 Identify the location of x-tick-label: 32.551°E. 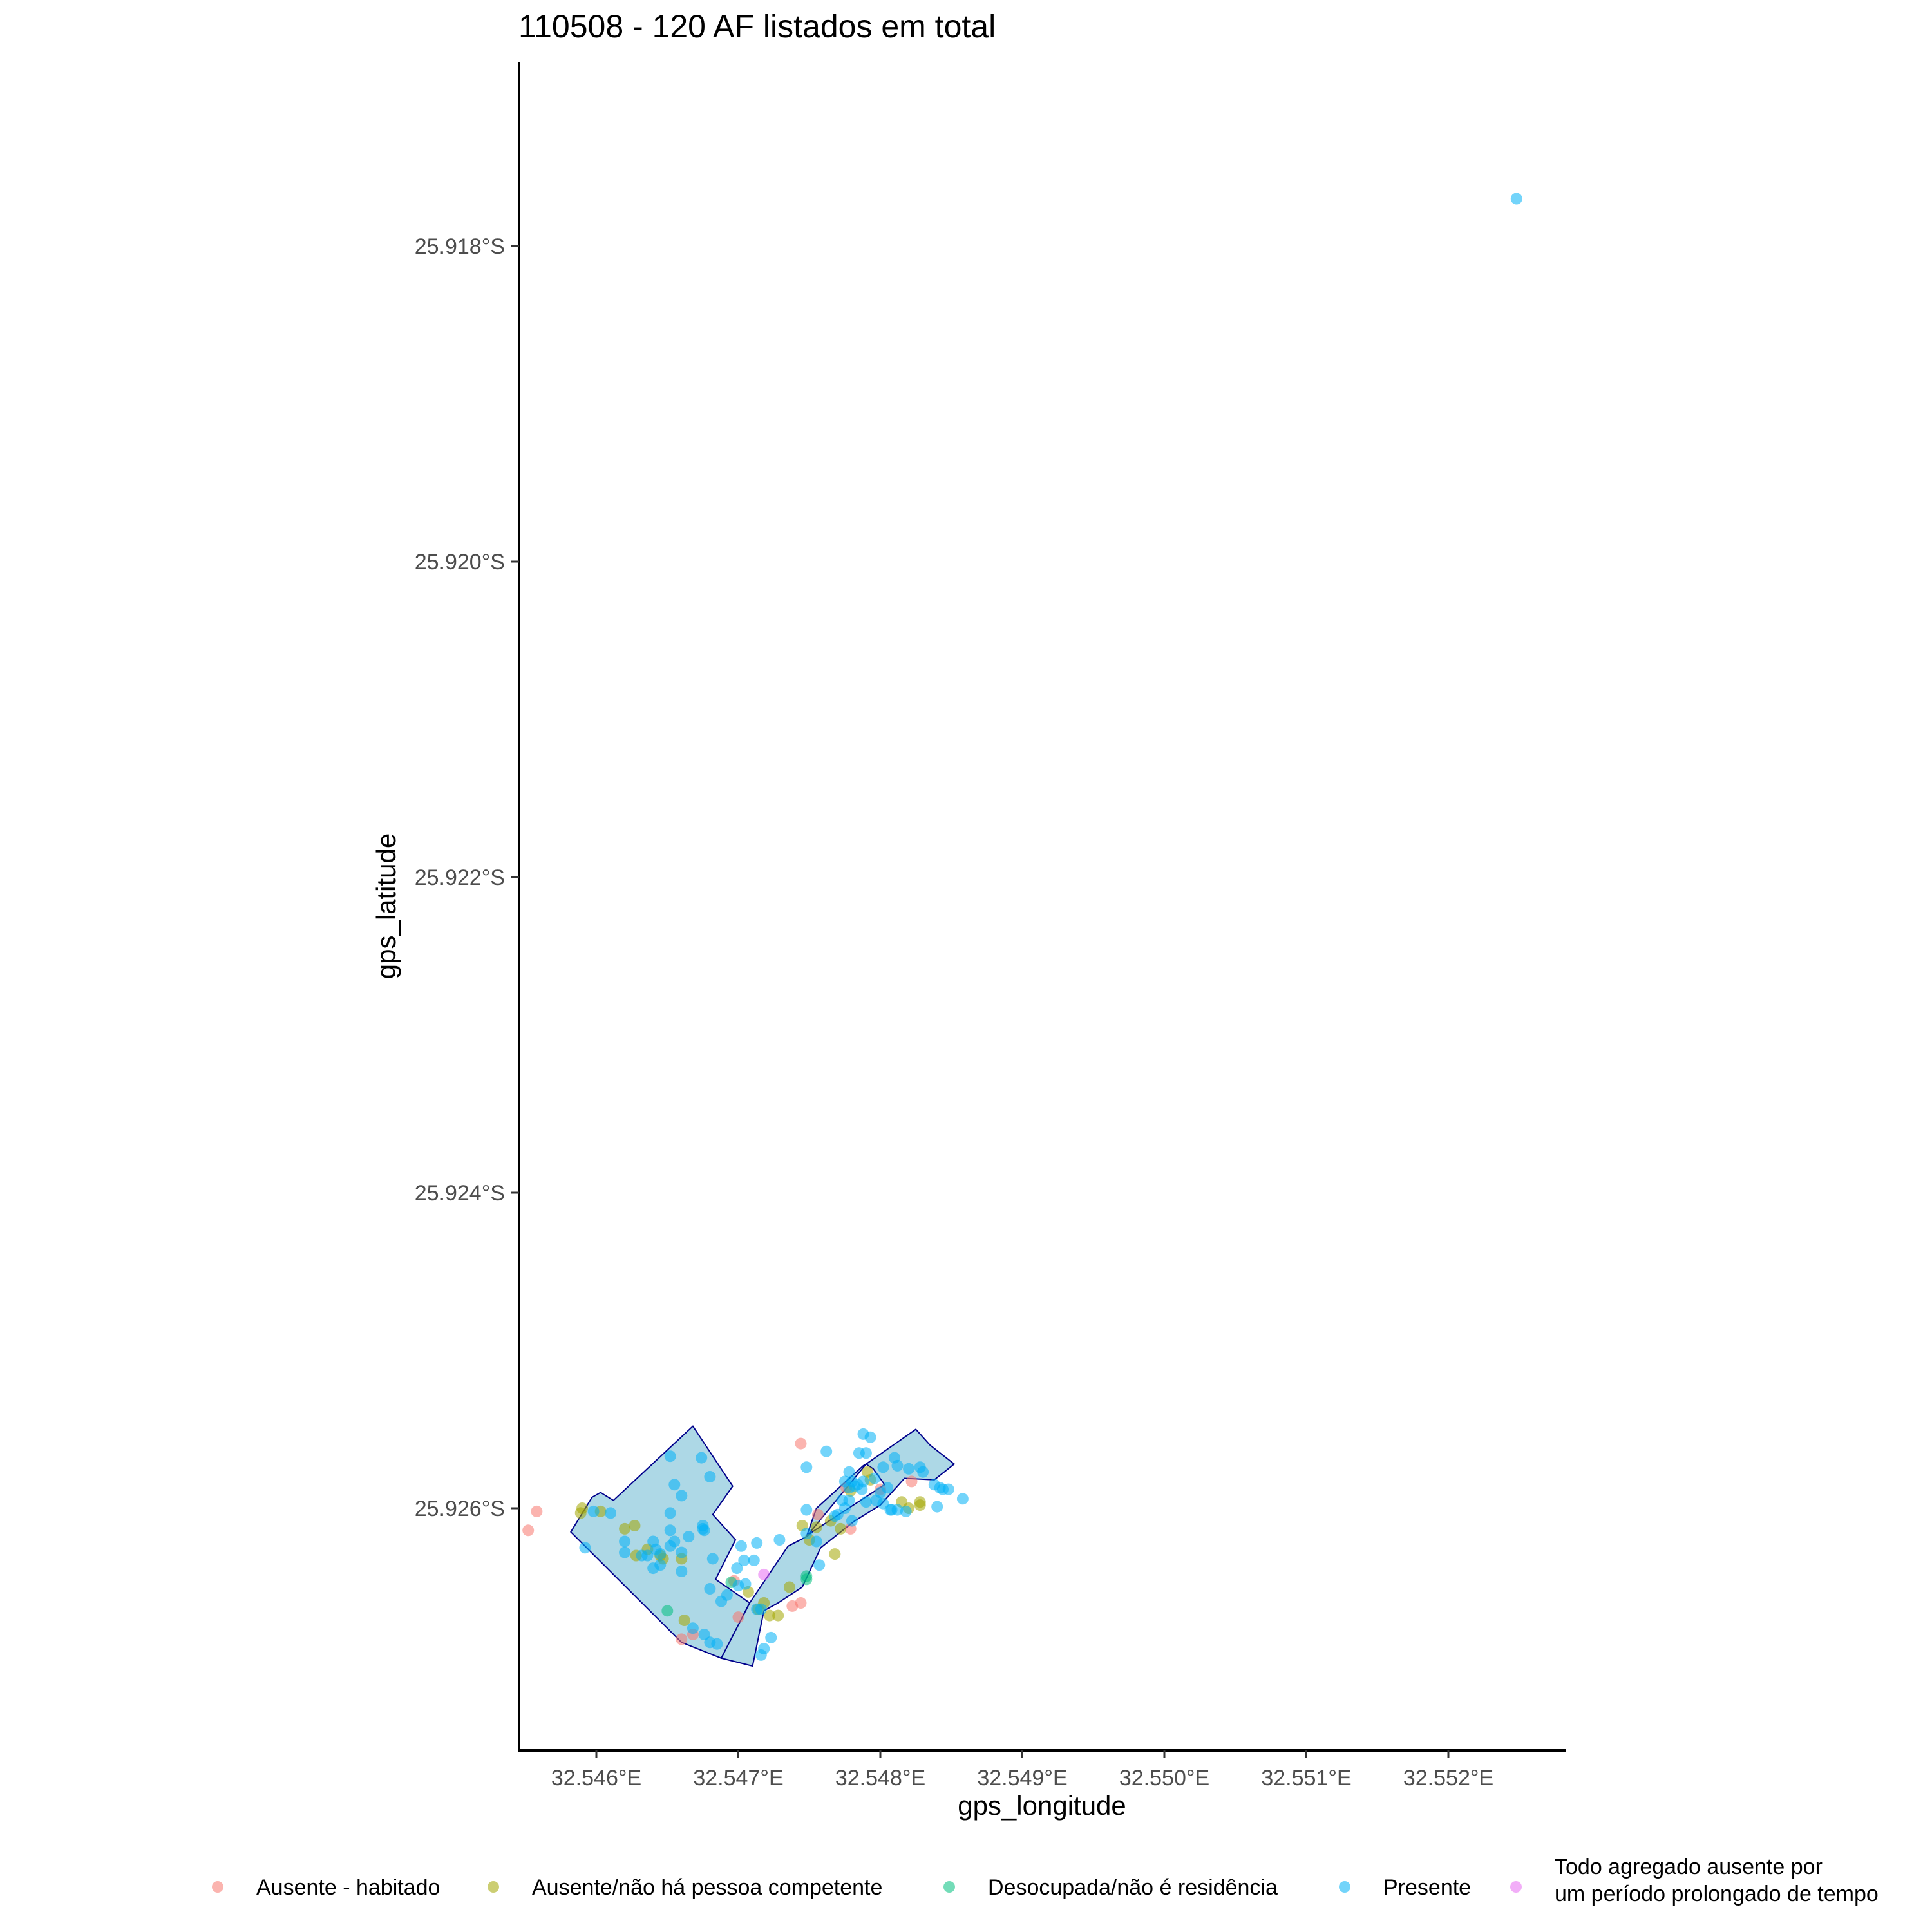
(1306, 1778).